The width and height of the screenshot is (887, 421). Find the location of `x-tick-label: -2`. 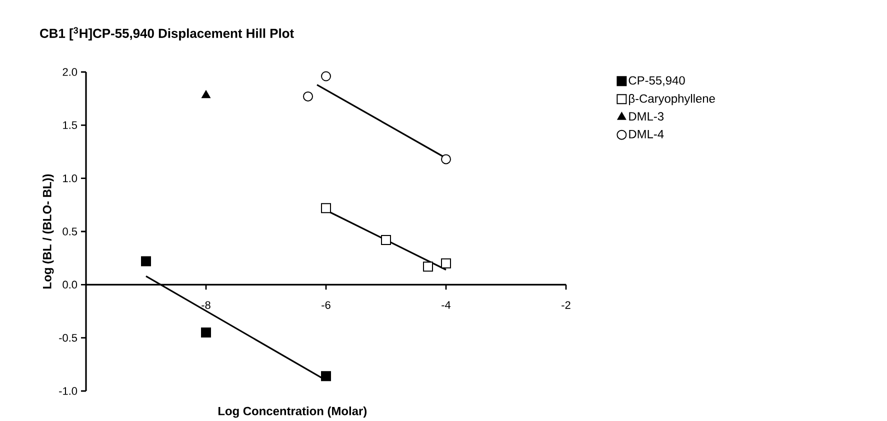

x-tick-label: -2 is located at coordinates (566, 305).